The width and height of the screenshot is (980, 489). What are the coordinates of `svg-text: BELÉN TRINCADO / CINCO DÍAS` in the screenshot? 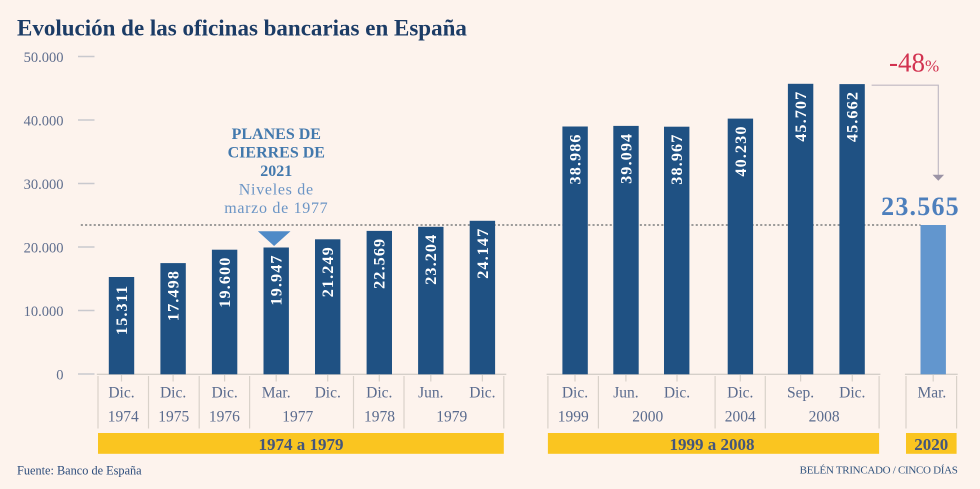 It's located at (879, 471).